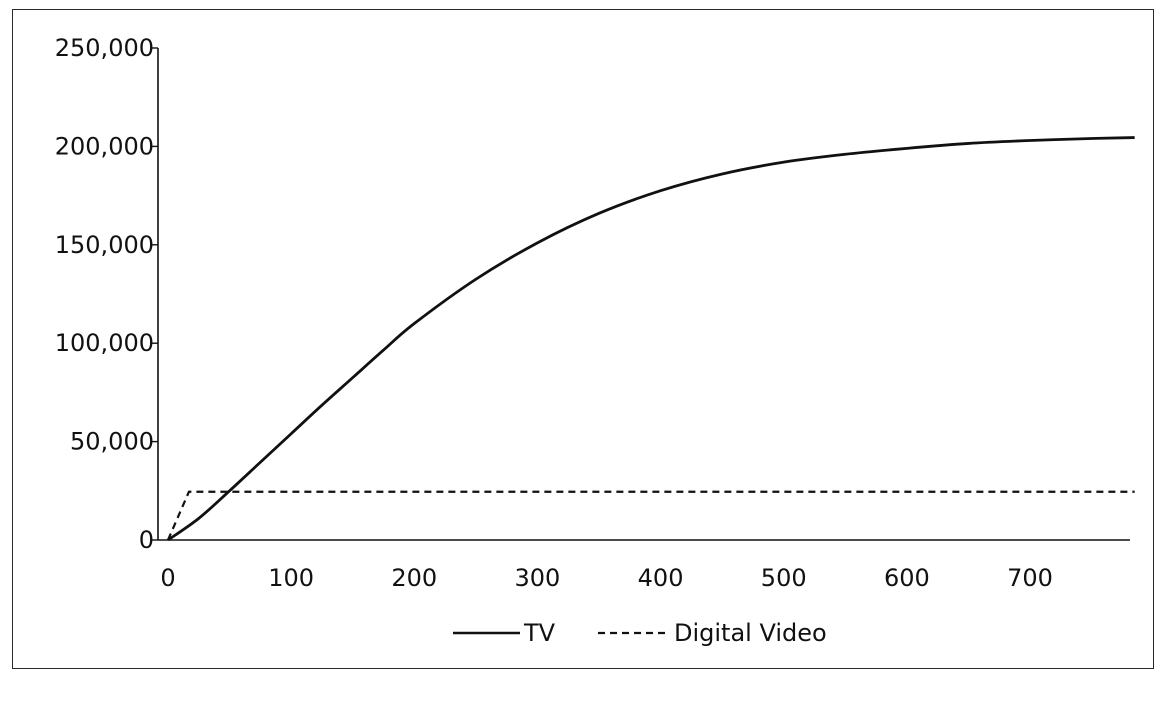  What do you see at coordinates (504, 633) in the screenshot?
I see `legend-item-tv: TV` at bounding box center [504, 633].